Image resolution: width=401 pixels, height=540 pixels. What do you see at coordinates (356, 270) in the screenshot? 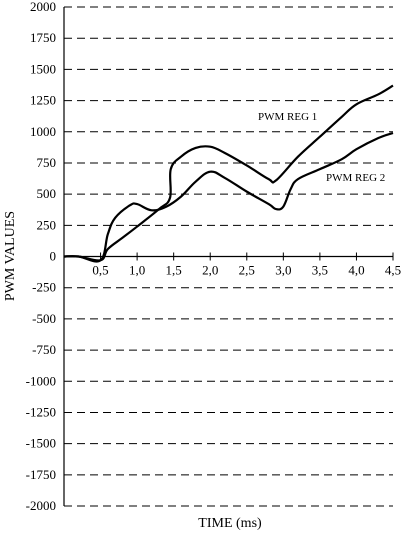
I see `x-tick-label-7: 4,0` at bounding box center [356, 270].